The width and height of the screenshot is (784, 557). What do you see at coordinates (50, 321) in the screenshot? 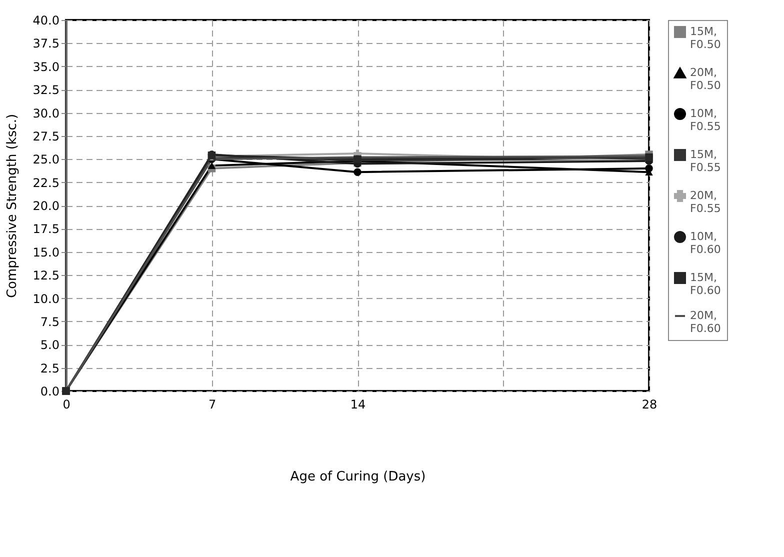
I see `y-tick-label: 7.5` at bounding box center [50, 321].